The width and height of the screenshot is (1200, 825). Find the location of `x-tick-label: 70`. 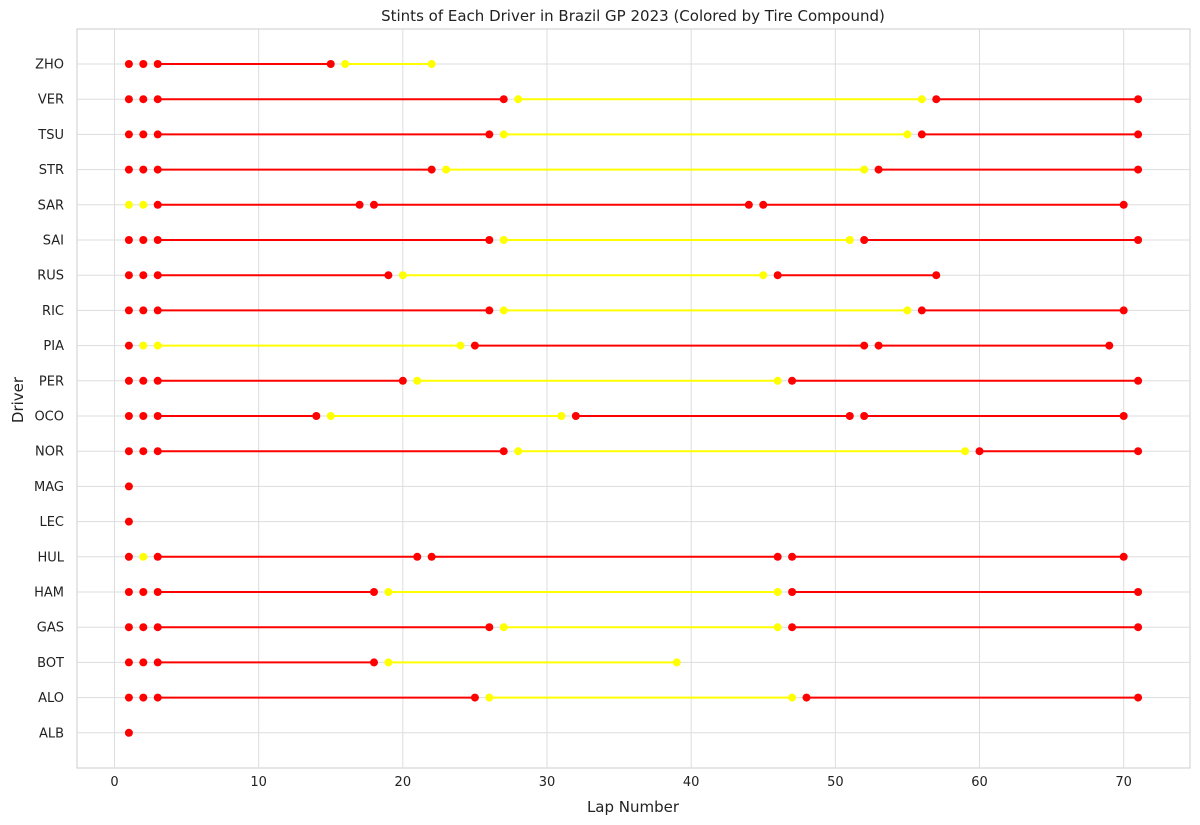

x-tick-label: 70 is located at coordinates (1123, 782).